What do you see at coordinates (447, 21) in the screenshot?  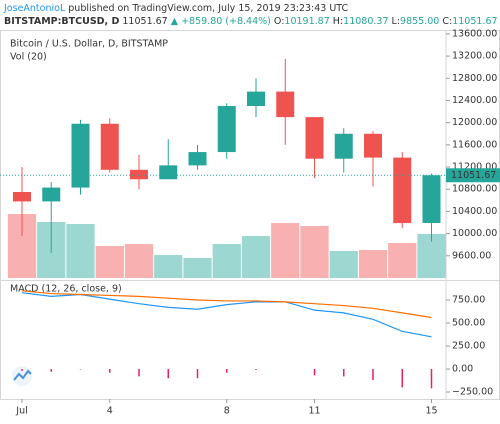 I see `c-label: C:` at bounding box center [447, 21].